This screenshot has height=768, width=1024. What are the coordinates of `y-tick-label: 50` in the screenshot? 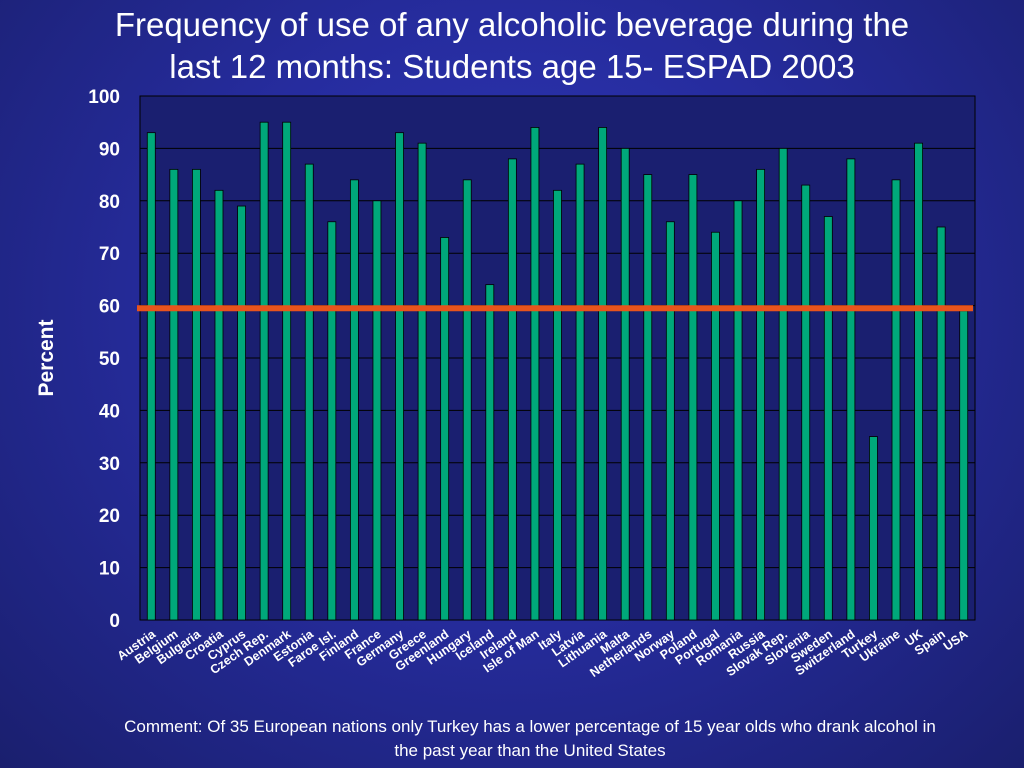 It's located at (109, 359).